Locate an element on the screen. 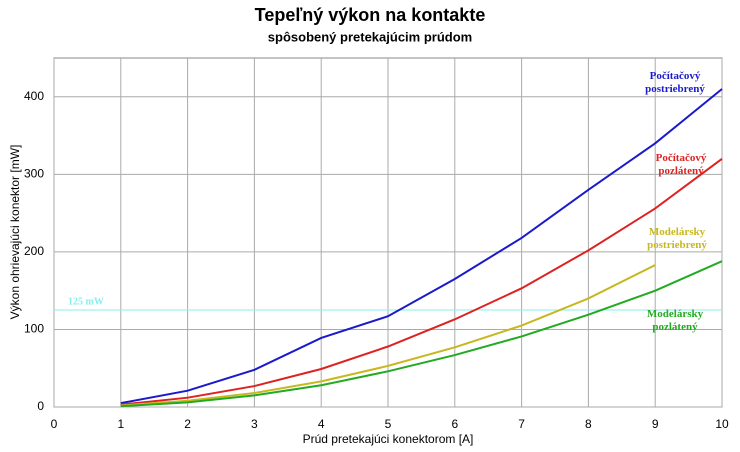 The width and height of the screenshot is (740, 452). x-axis-label: Prúd pretekajúci konektorom [A] is located at coordinates (388, 439).